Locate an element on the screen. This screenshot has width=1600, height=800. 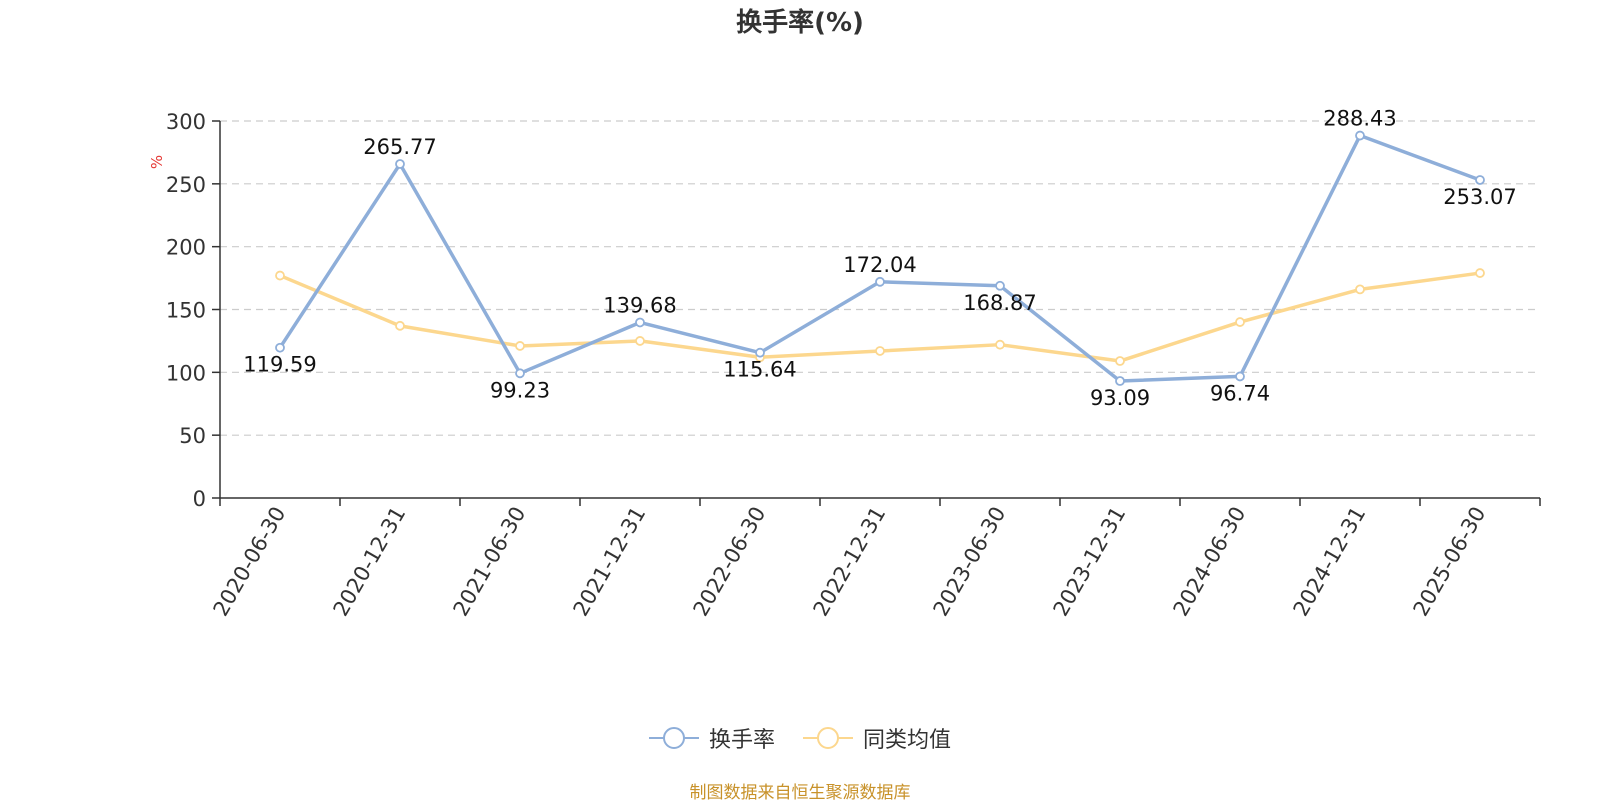
x-tick-label: 2025-06-30 is located at coordinates (1450, 562).